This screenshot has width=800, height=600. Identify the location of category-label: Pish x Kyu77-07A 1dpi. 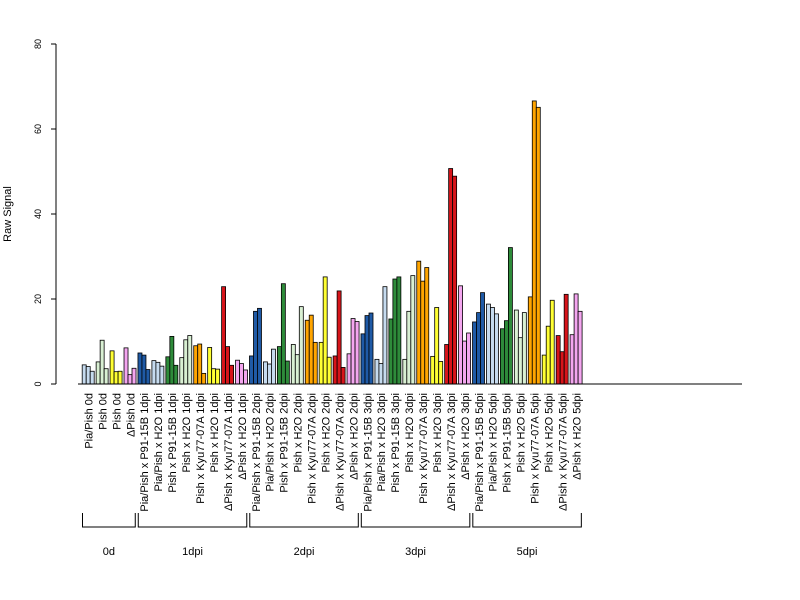
(201, 448).